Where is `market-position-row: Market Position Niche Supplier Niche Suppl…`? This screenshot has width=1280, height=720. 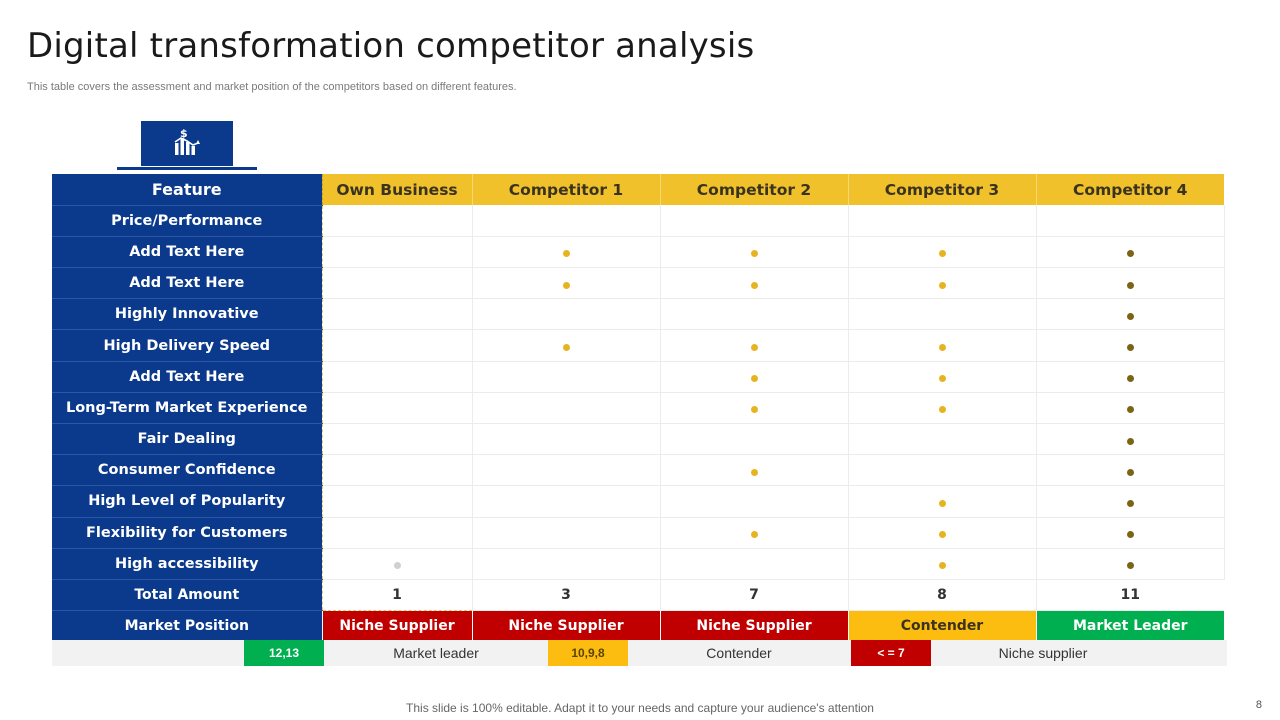
market-position-row: Market Position Niche Supplier Niche Suppl… is located at coordinates (638, 626).